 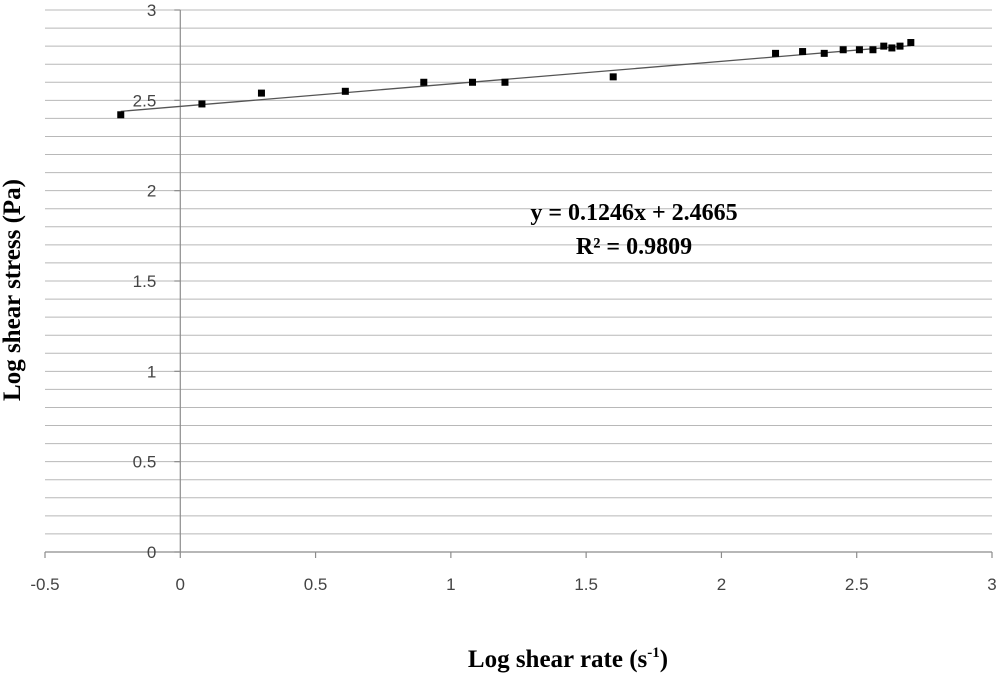 What do you see at coordinates (721, 584) in the screenshot?
I see `x-tick-label: 2` at bounding box center [721, 584].